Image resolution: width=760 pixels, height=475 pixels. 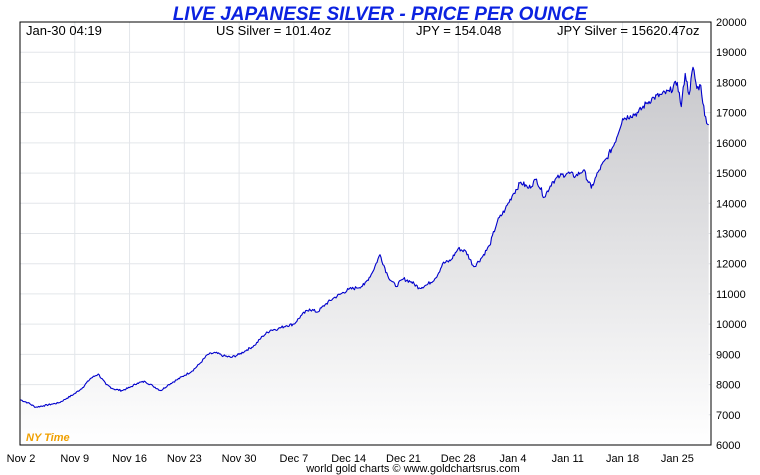 I want to click on y-tick-label: 19000, so click(x=731, y=53).